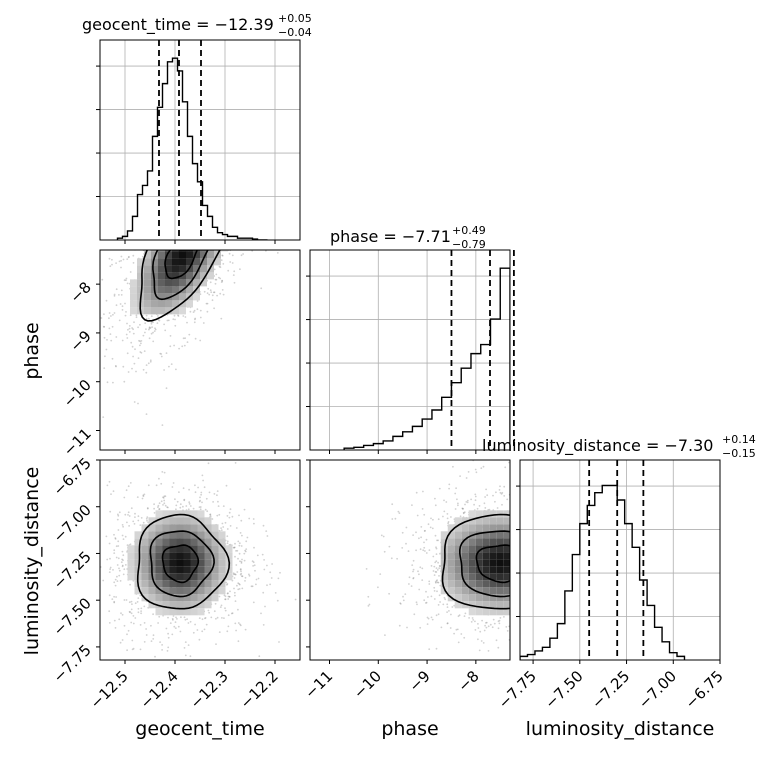 Image resolution: width=760 pixels, height=760 pixels. I want to click on density-cells, so click(179, 282).